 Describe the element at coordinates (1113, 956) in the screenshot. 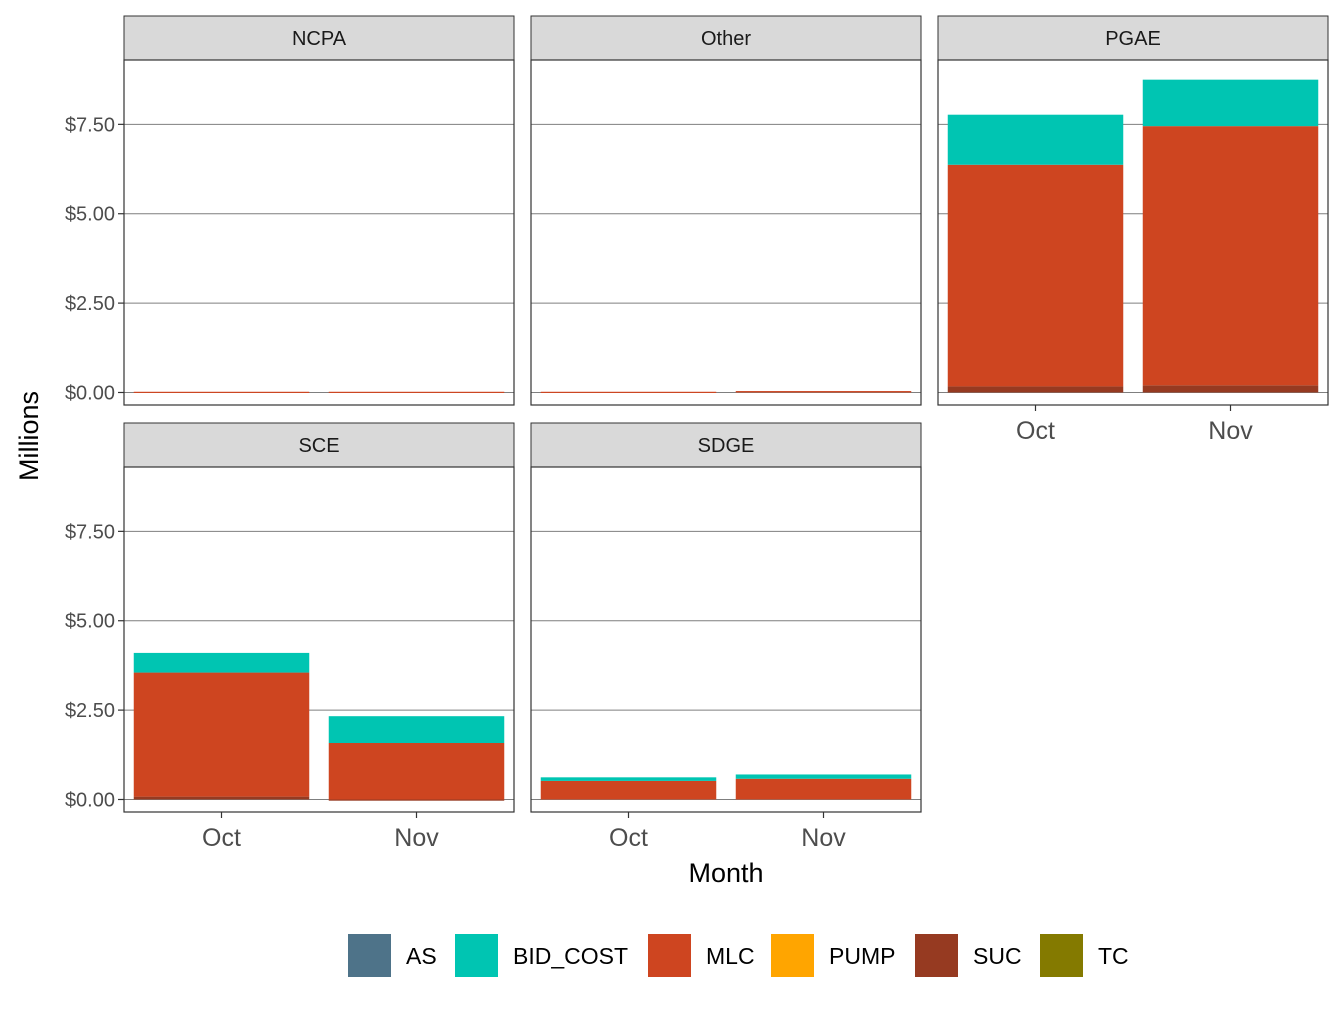

I see `legend-label-tc: TC` at that location.